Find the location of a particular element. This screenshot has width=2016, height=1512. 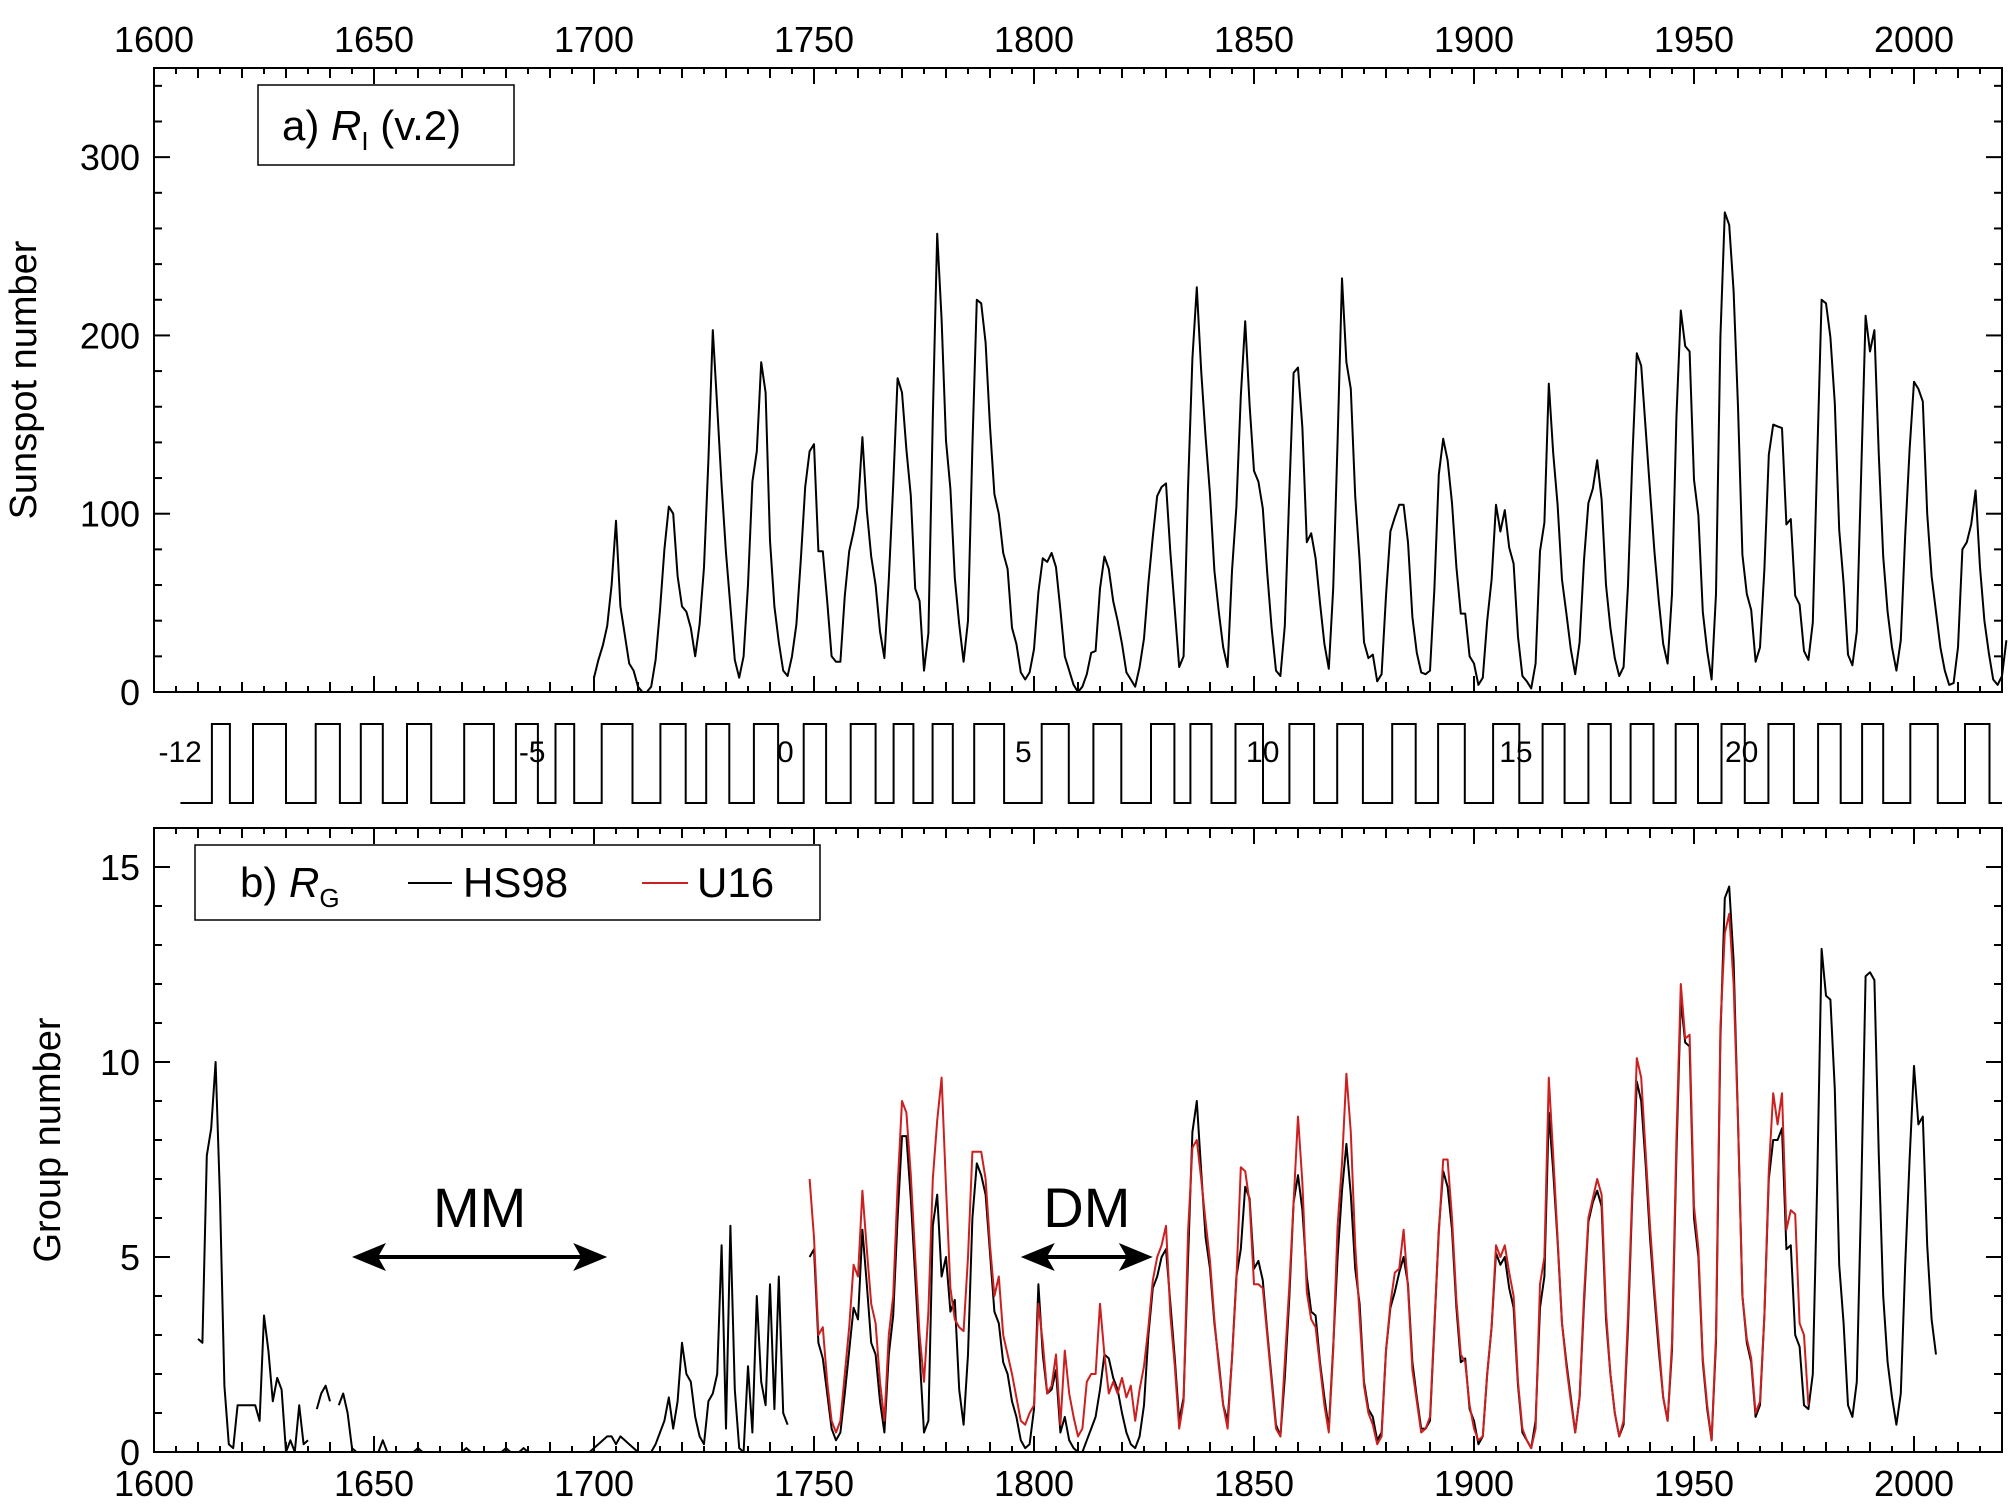

dm-arrow-head-left is located at coordinates (1037, 1257).